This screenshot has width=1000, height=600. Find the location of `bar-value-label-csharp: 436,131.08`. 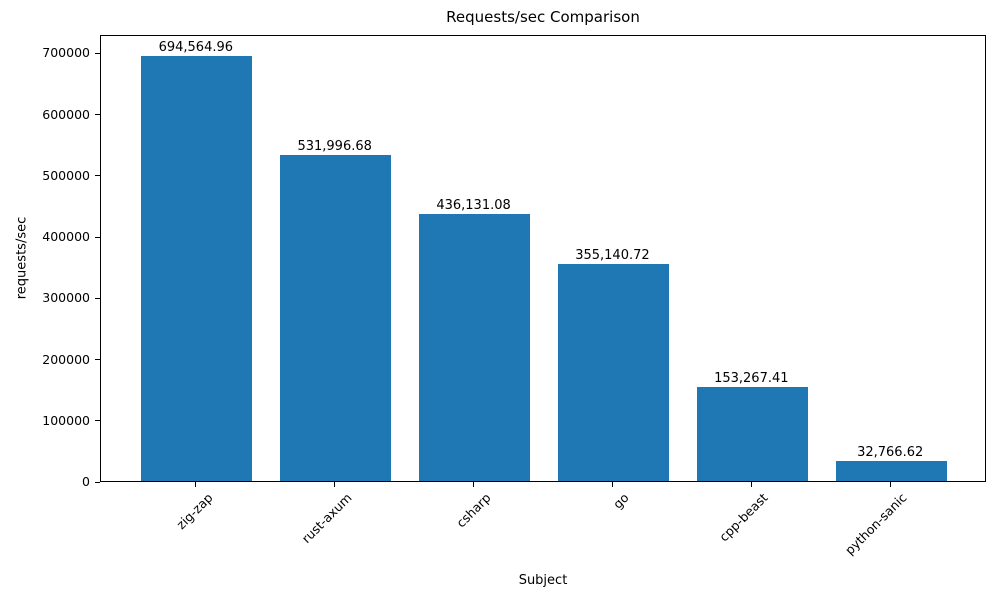

bar-value-label-csharp: 436,131.08 is located at coordinates (473, 205).